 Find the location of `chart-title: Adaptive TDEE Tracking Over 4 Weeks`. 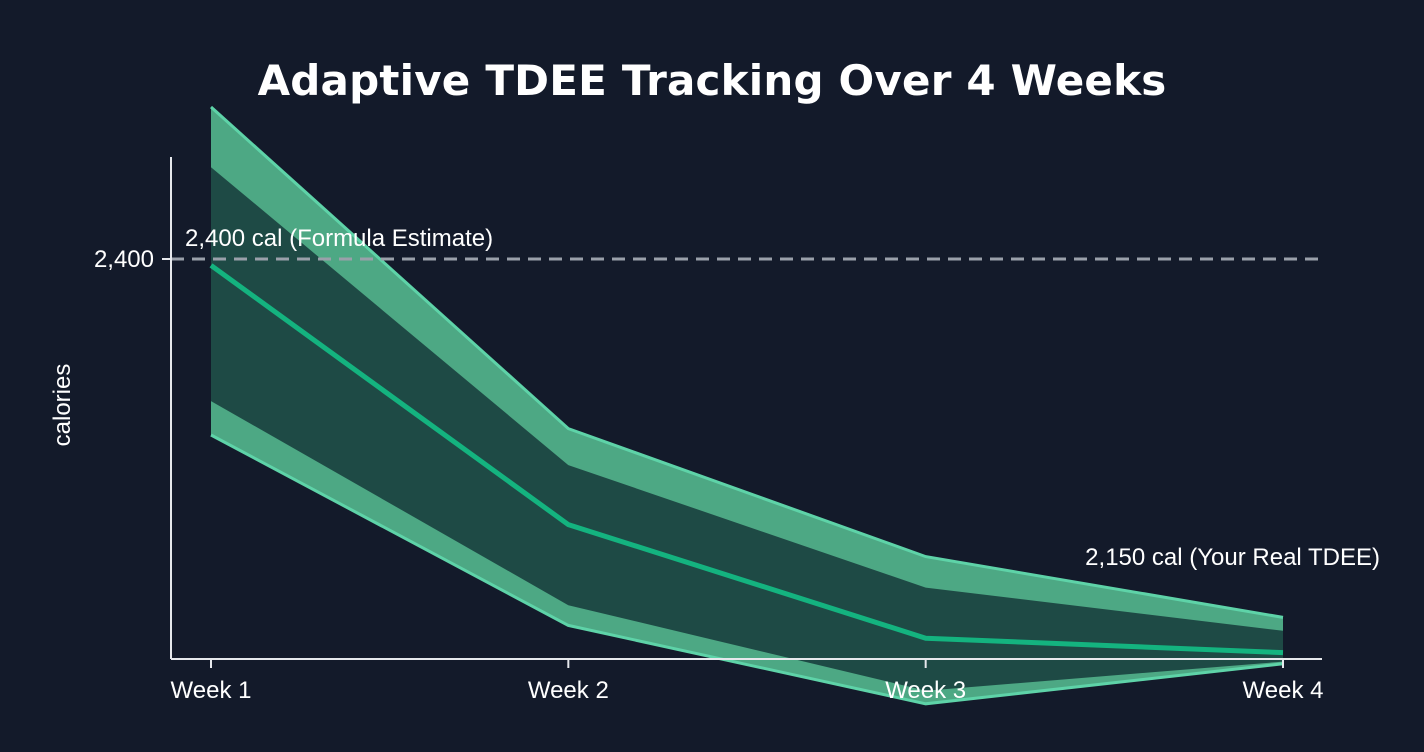

chart-title: Adaptive TDEE Tracking Over 4 Weeks is located at coordinates (712, 80).